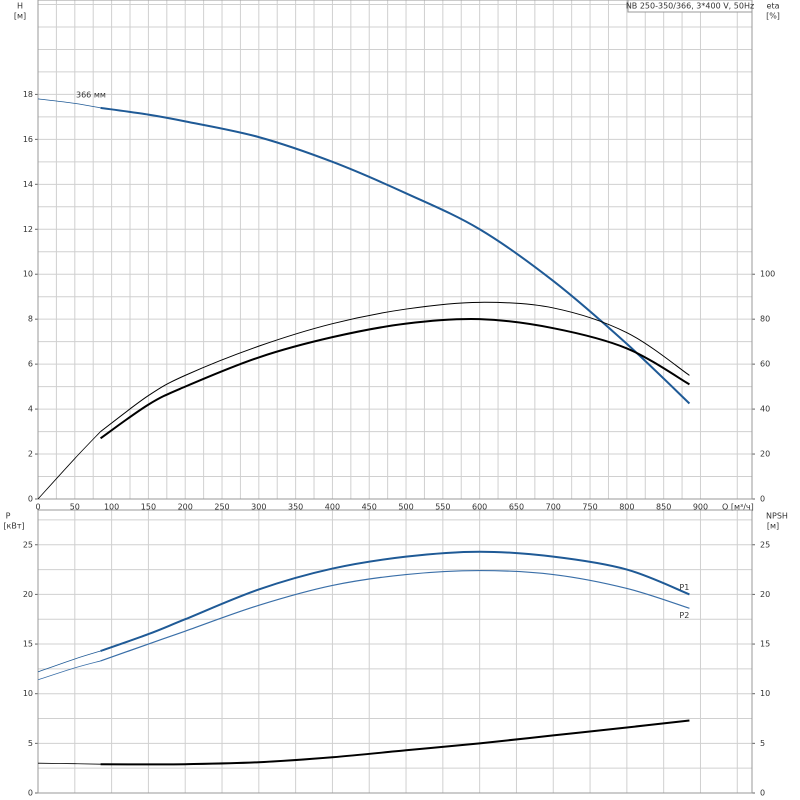 This screenshot has width=800, height=800. Describe the element at coordinates (20, 16) in the screenshot. I see `y-axis-unit: [м]` at that location.